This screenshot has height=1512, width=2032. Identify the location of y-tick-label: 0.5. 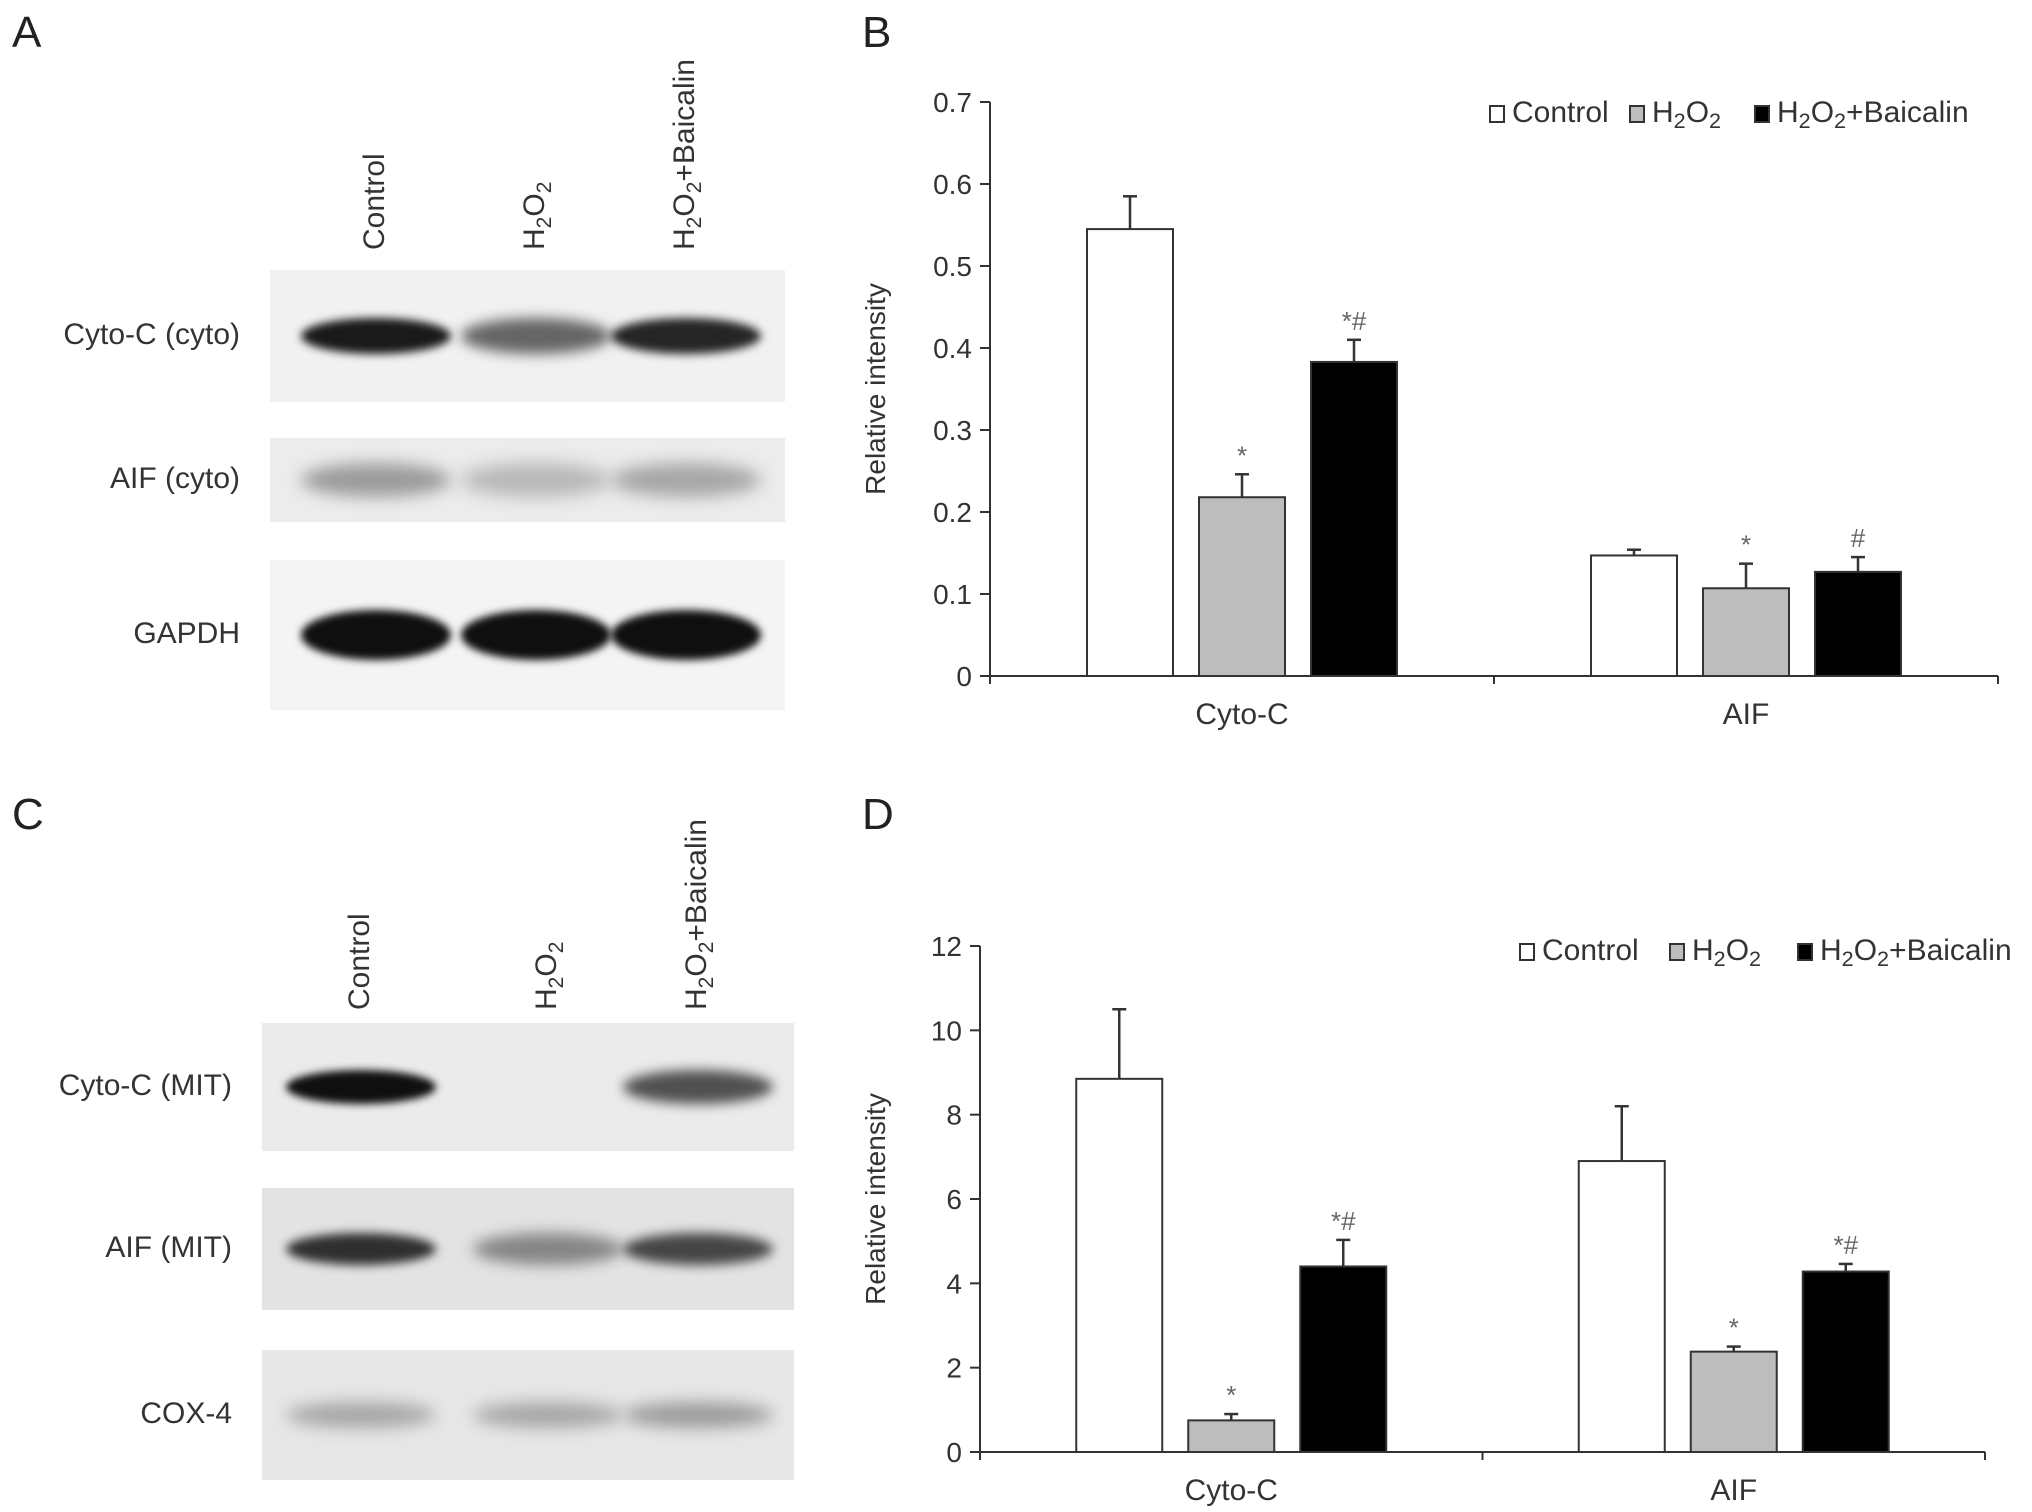
(952, 266).